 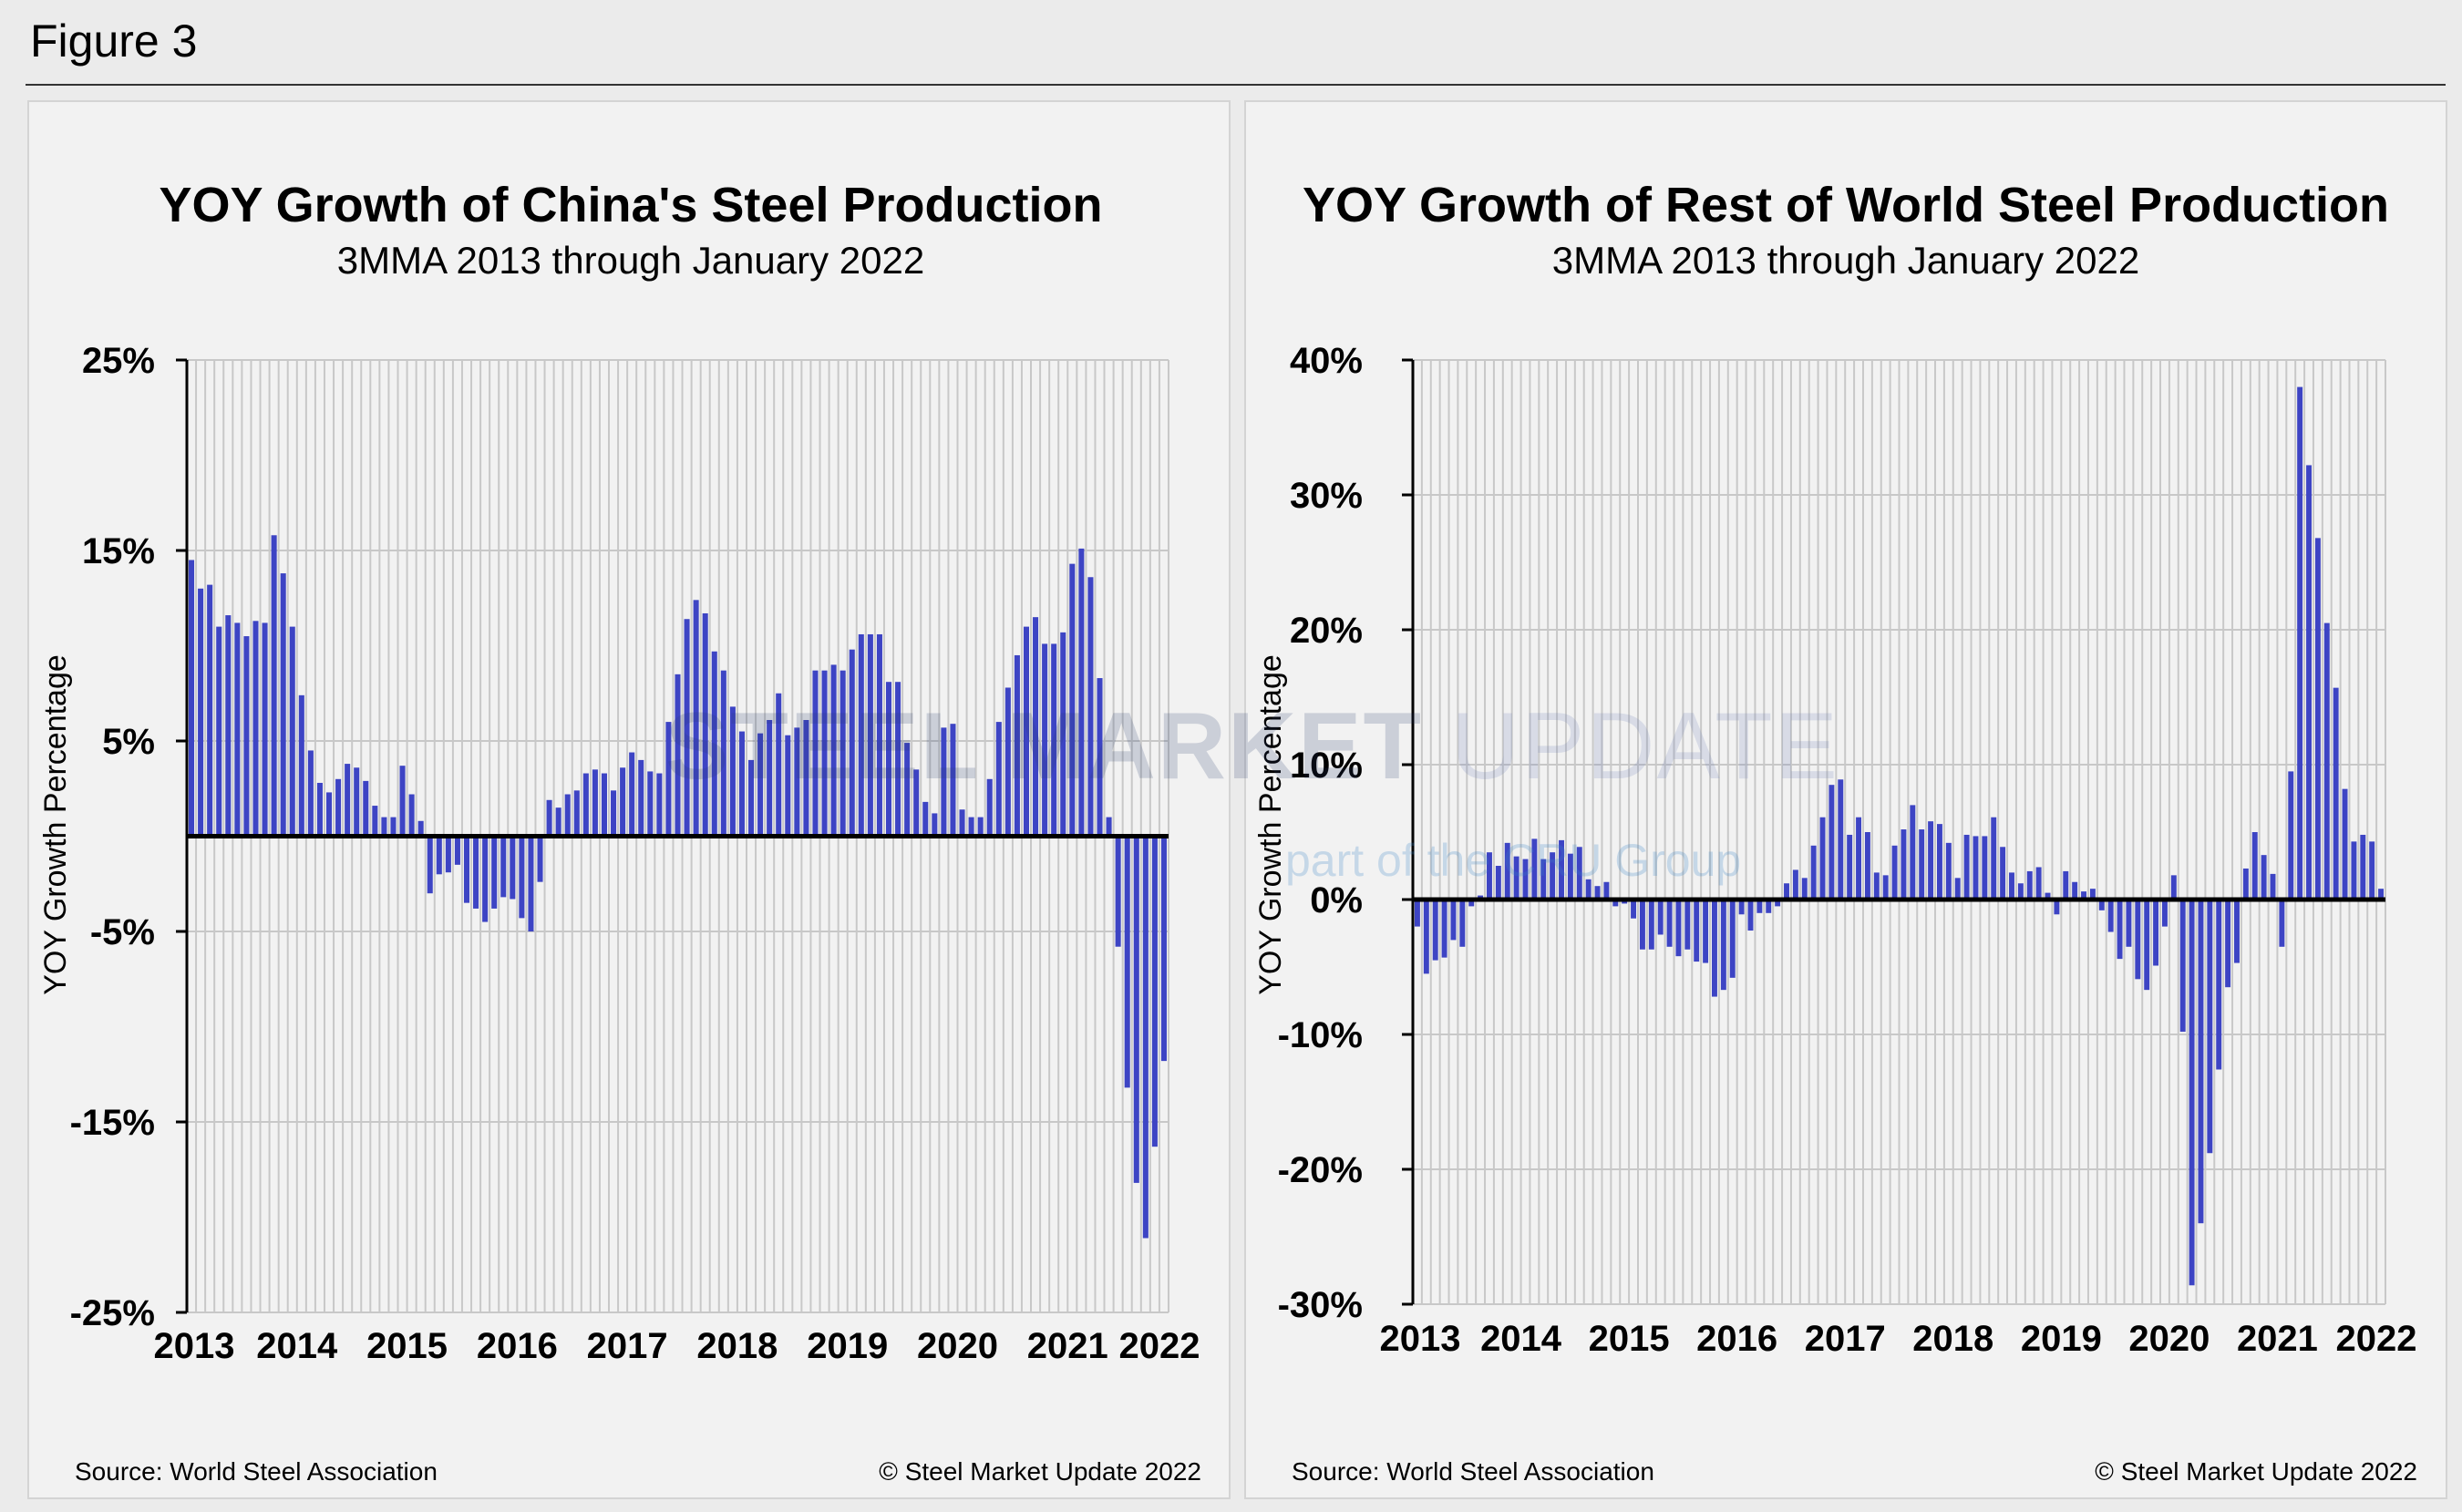 I want to click on china-source-note: Source: World Steel Association, so click(x=256, y=1472).